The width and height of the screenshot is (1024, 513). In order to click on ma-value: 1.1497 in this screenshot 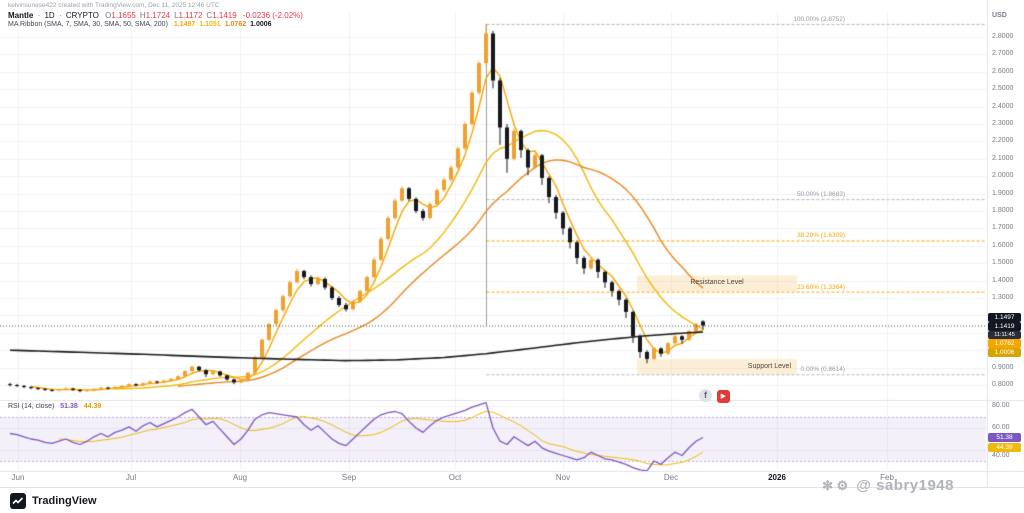, I will do `click(184, 24)`.